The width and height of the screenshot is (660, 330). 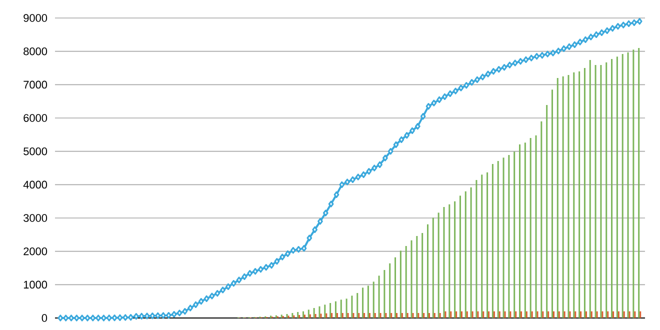 What do you see at coordinates (36, 18) in the screenshot?
I see `y-tick-label: 9000` at bounding box center [36, 18].